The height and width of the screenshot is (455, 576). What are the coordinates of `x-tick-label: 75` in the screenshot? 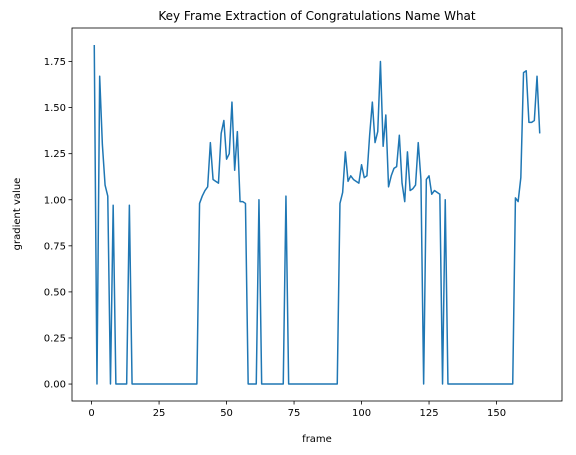 It's located at (294, 413).